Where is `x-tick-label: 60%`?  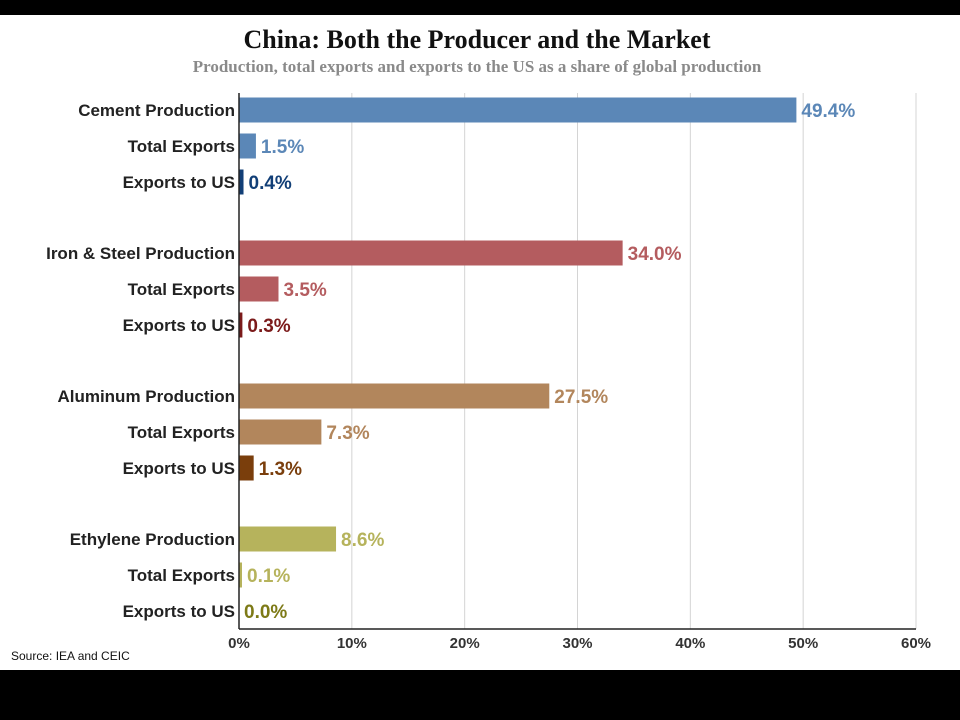 x-tick-label: 60% is located at coordinates (916, 643).